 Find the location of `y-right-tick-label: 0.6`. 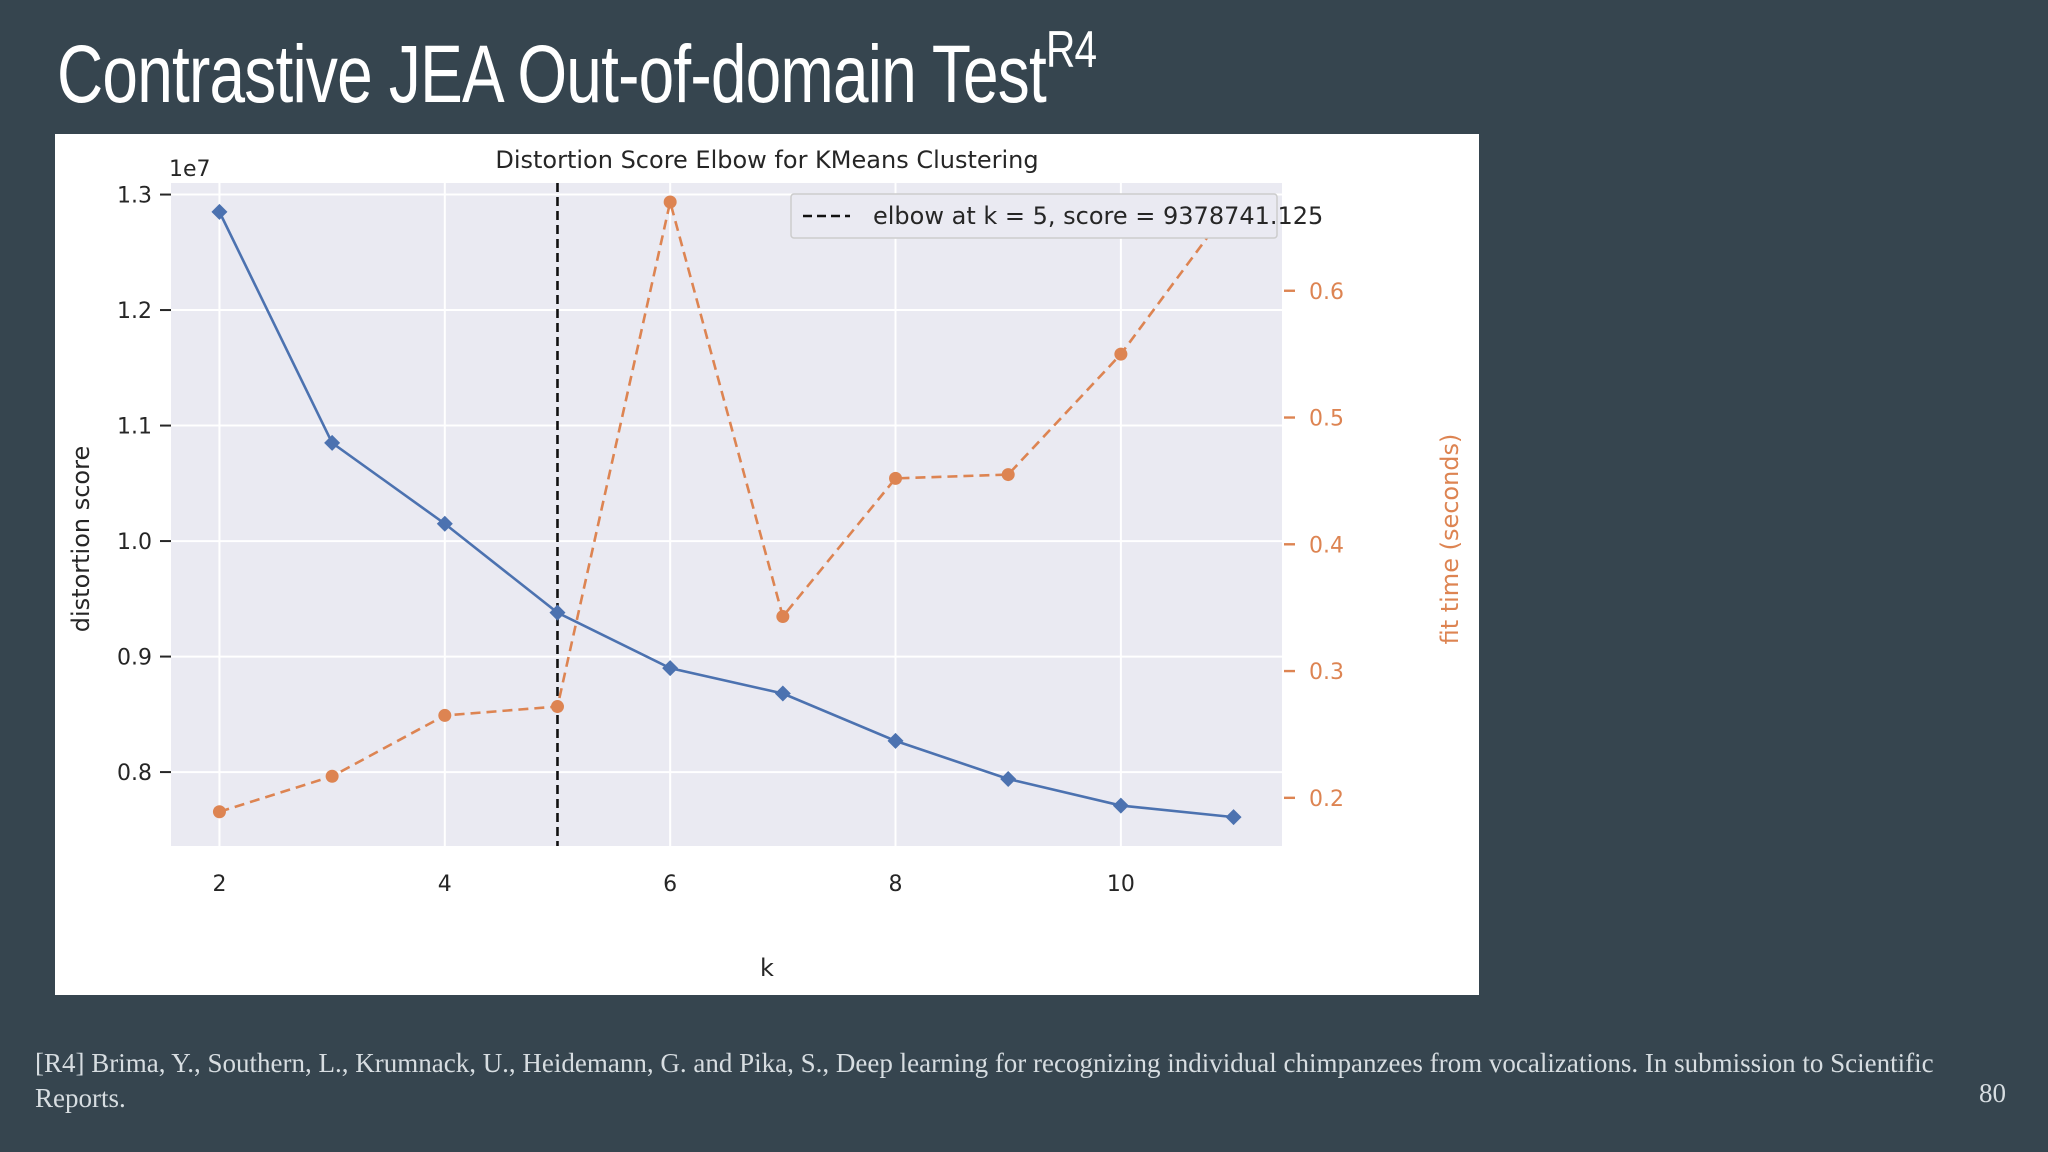

y-right-tick-label: 0.6 is located at coordinates (1326, 292).